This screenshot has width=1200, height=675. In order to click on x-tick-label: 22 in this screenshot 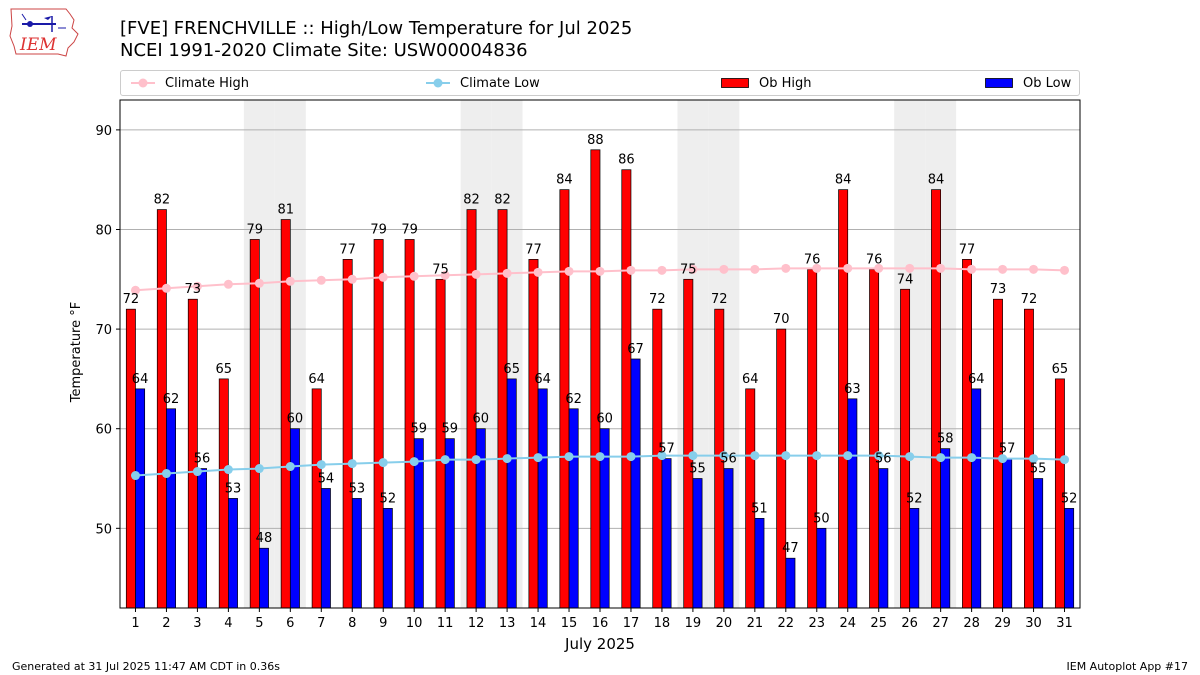, I will do `click(786, 623)`.